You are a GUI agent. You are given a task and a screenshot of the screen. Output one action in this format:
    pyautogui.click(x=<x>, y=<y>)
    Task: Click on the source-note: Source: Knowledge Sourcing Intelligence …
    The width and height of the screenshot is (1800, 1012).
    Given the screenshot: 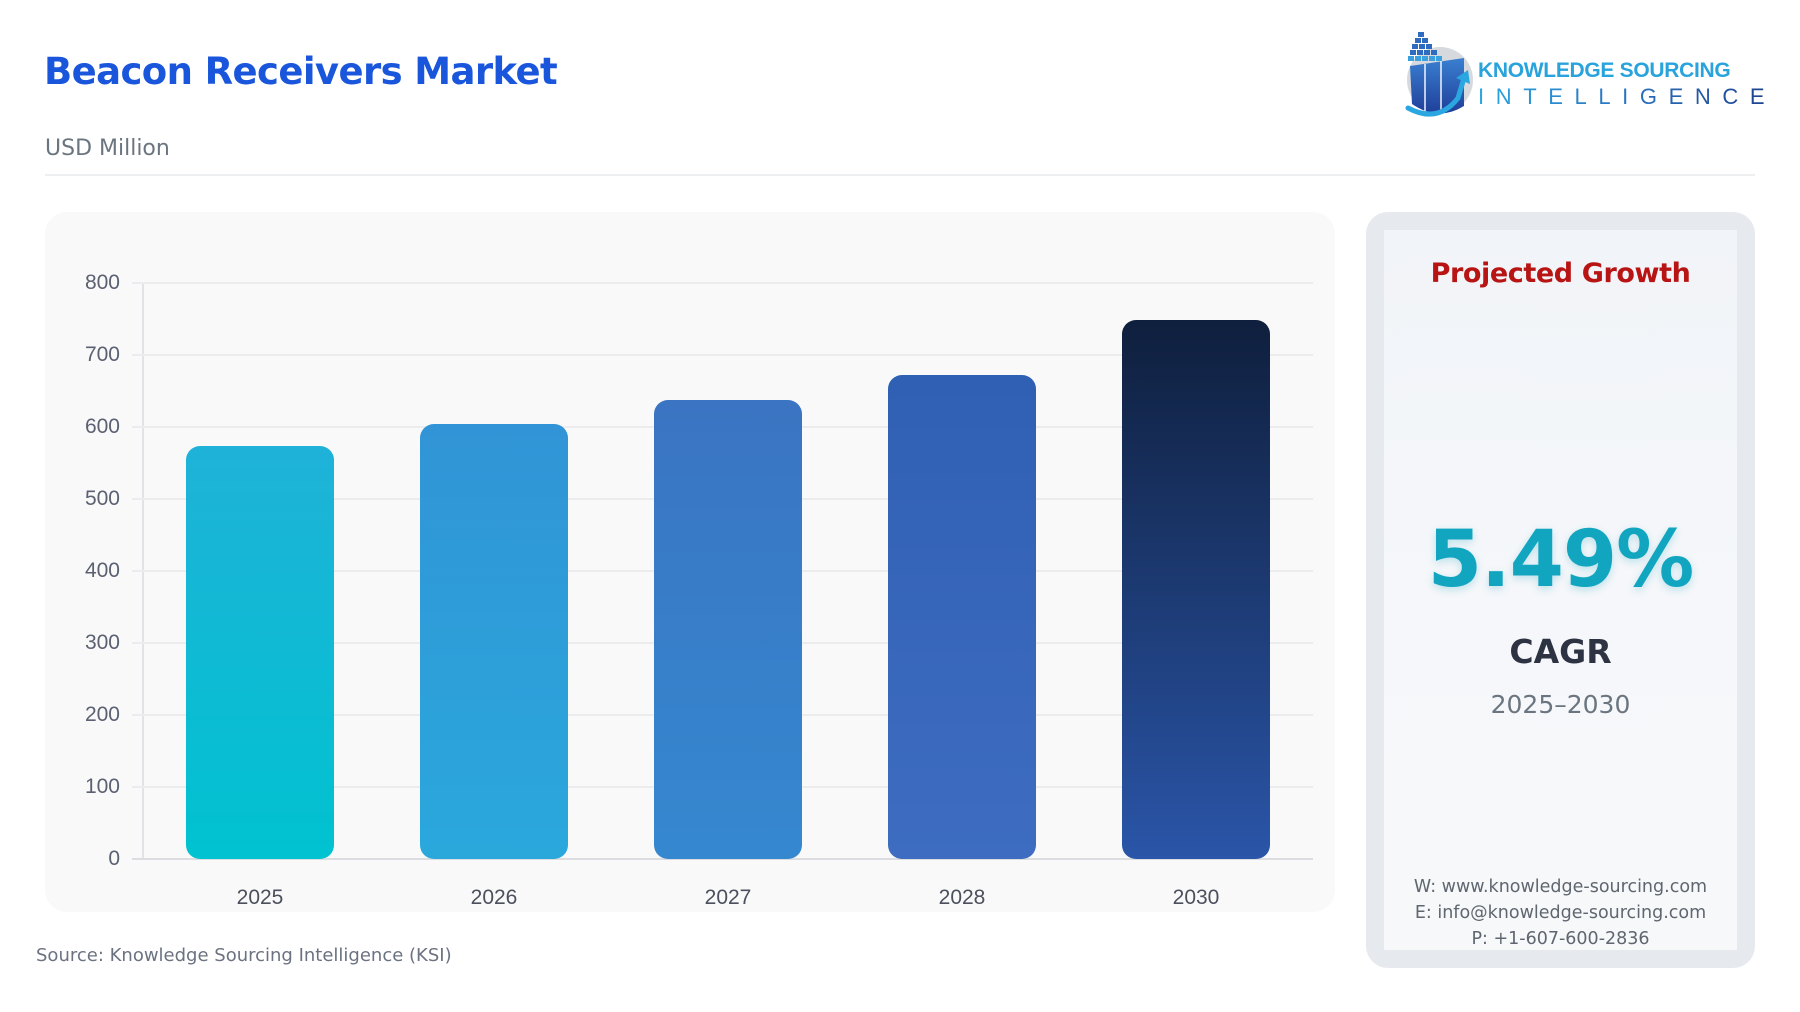 What is the action you would take?
    pyautogui.click(x=244, y=955)
    